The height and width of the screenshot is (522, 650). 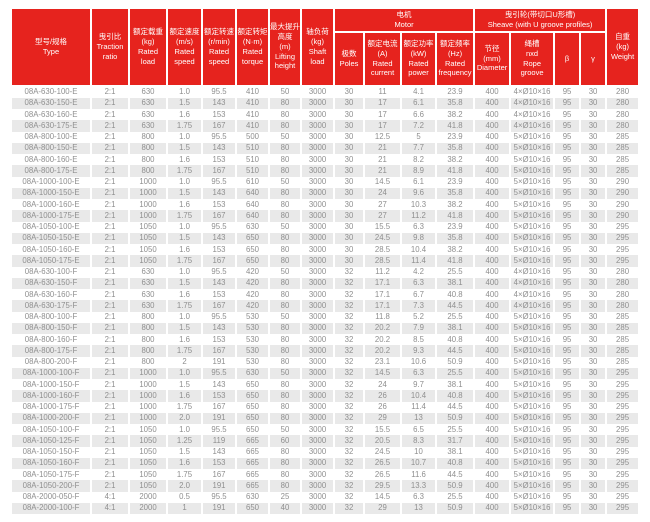 I want to click on table-cell: 13, so click(x=418, y=508).